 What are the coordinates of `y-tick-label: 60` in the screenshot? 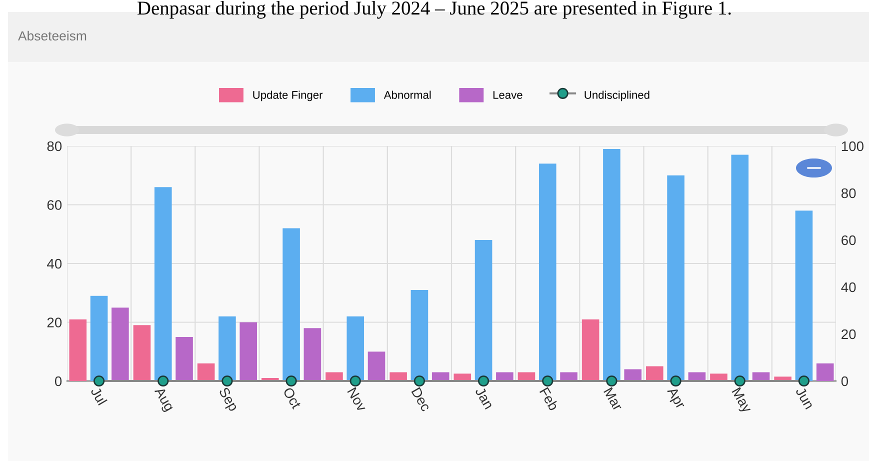 It's located at (54, 205).